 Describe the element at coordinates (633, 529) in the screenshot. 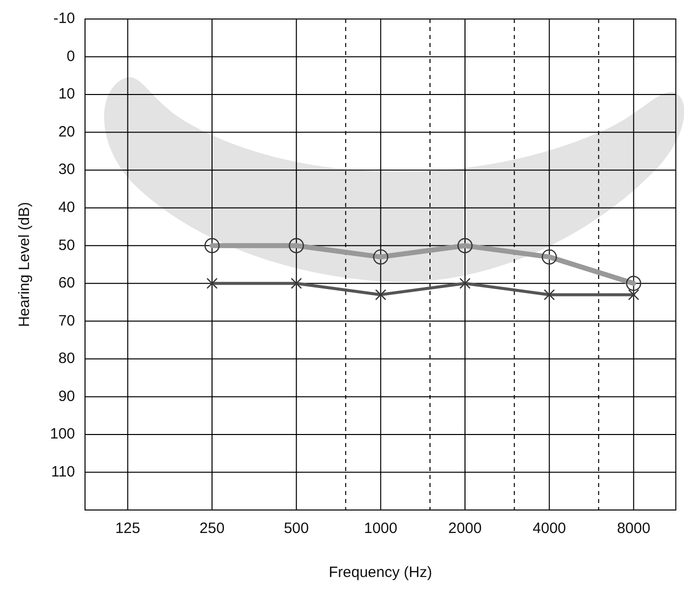

I see `x-tick-label: 8000` at that location.